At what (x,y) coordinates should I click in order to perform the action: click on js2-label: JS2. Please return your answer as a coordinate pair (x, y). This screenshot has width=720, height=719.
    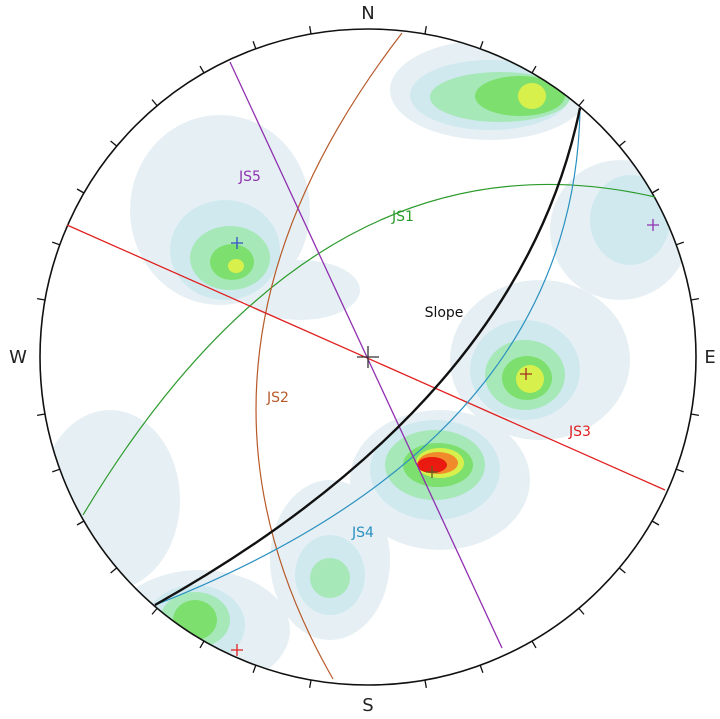
    Looking at the image, I should click on (277, 398).